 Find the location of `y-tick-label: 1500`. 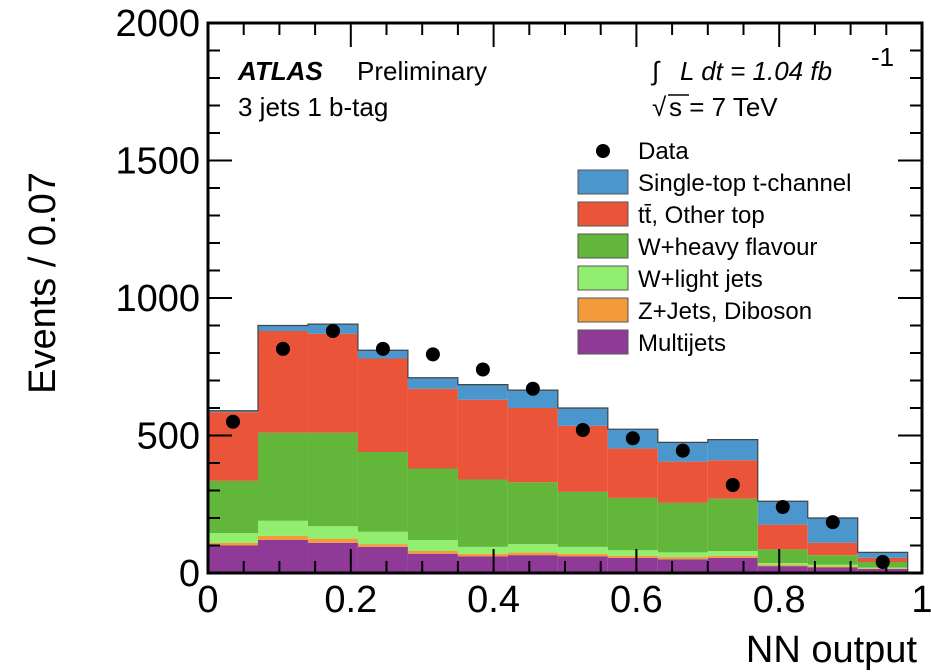

y-tick-label: 1500 is located at coordinates (157, 162).